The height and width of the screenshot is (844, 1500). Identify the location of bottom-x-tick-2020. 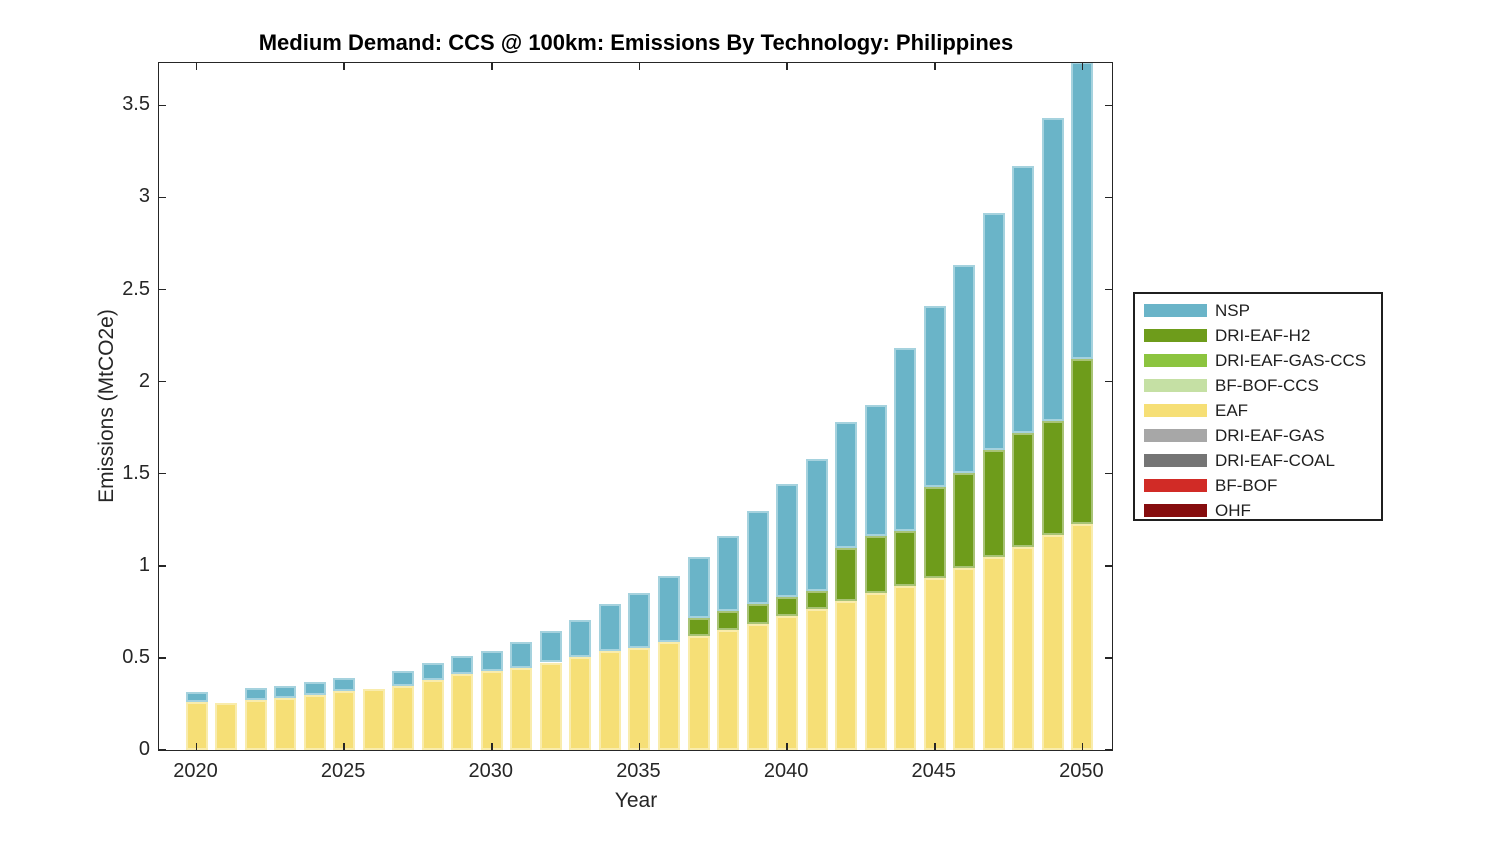
(196, 746).